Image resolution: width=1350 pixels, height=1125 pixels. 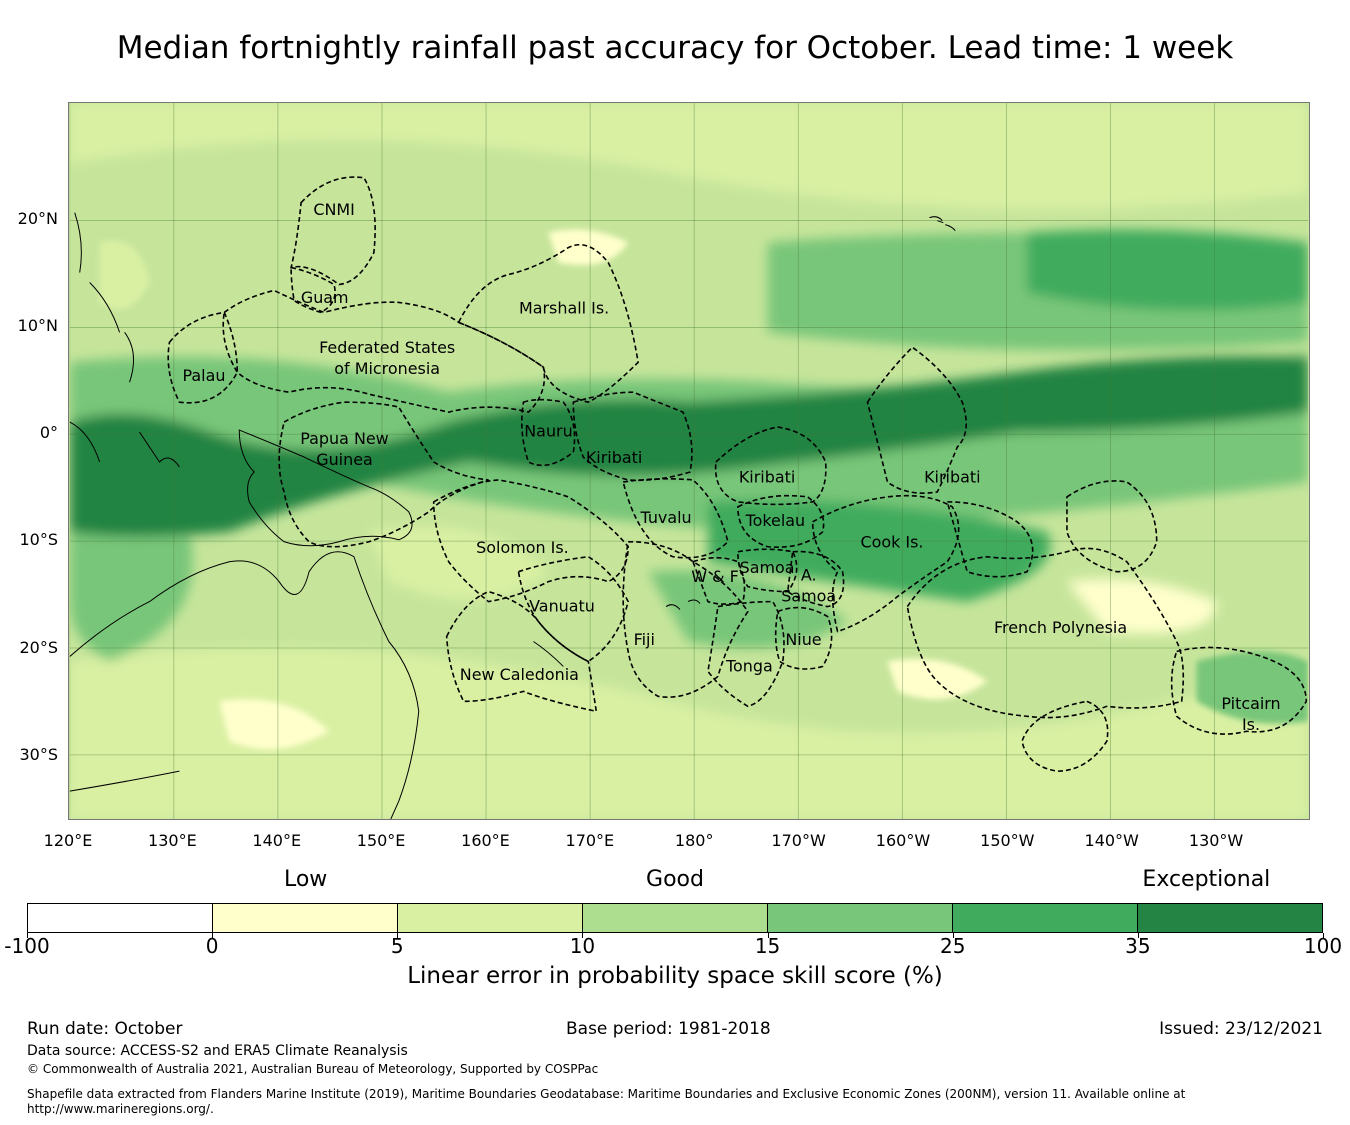 I want to click on region-label: Papua New Guinea, so click(x=344, y=449).